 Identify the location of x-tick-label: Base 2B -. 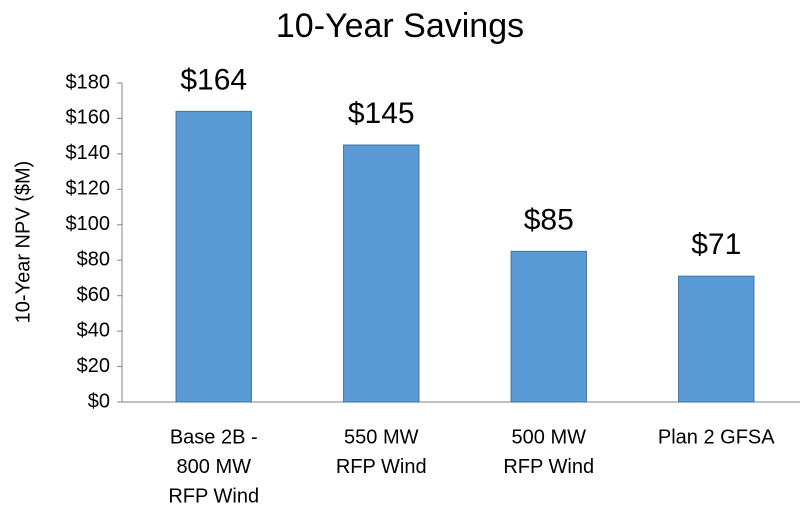
(214, 437).